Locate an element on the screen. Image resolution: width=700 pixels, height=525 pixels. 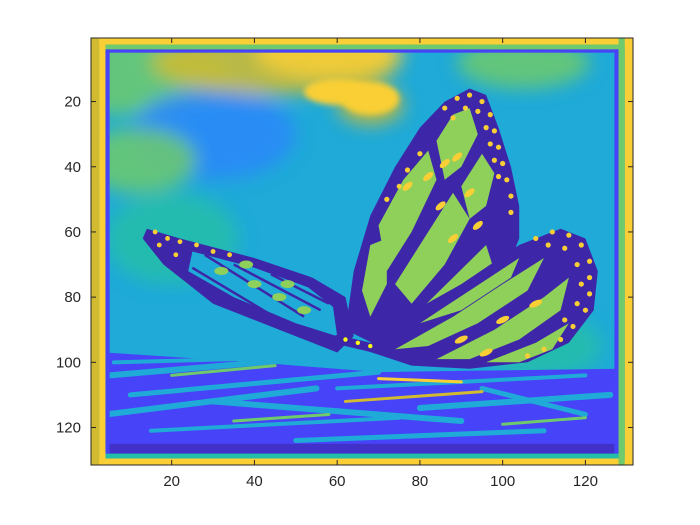
frame-top is located at coordinates (362, 41).